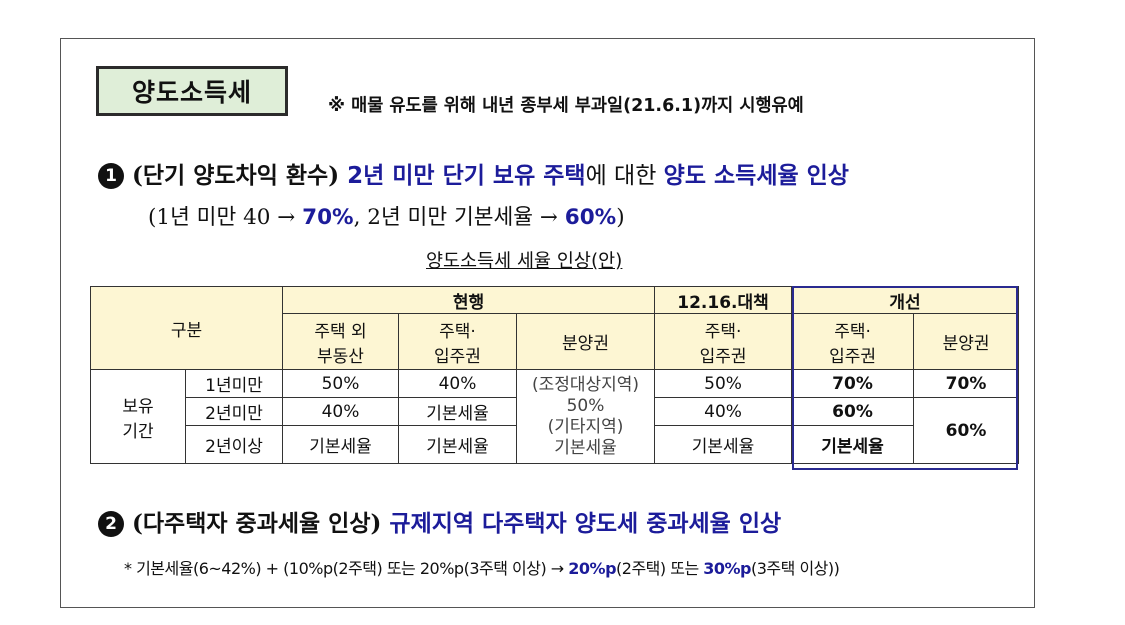 The width and height of the screenshot is (1125, 625). I want to click on presale-header: 분양권, so click(585, 341).